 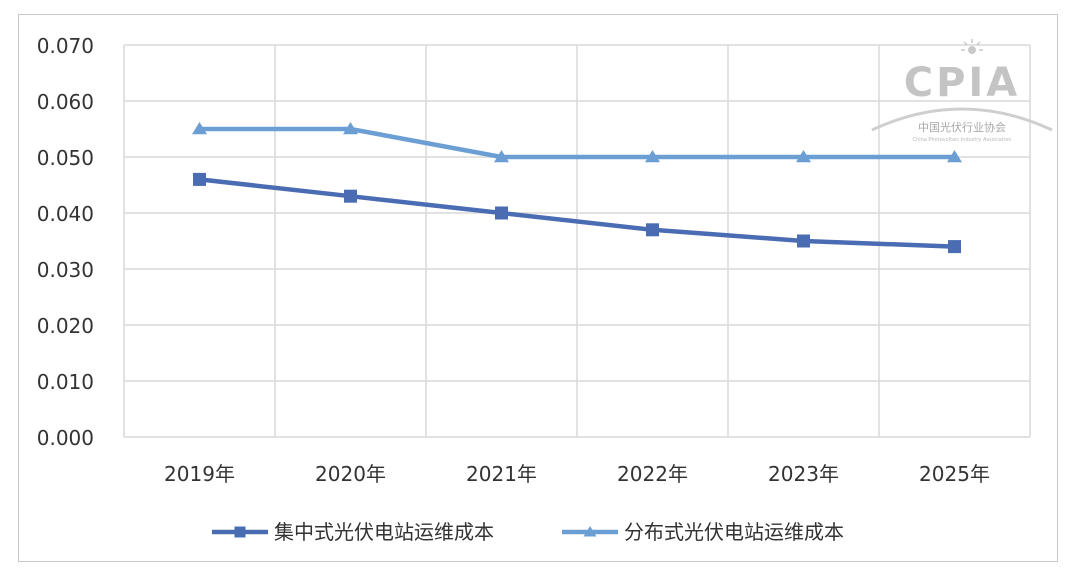 I want to click on y-axis: 0.000 0.010 0.020 0.030 0.040 0.050 0.060 0.070, so click(x=65, y=242).